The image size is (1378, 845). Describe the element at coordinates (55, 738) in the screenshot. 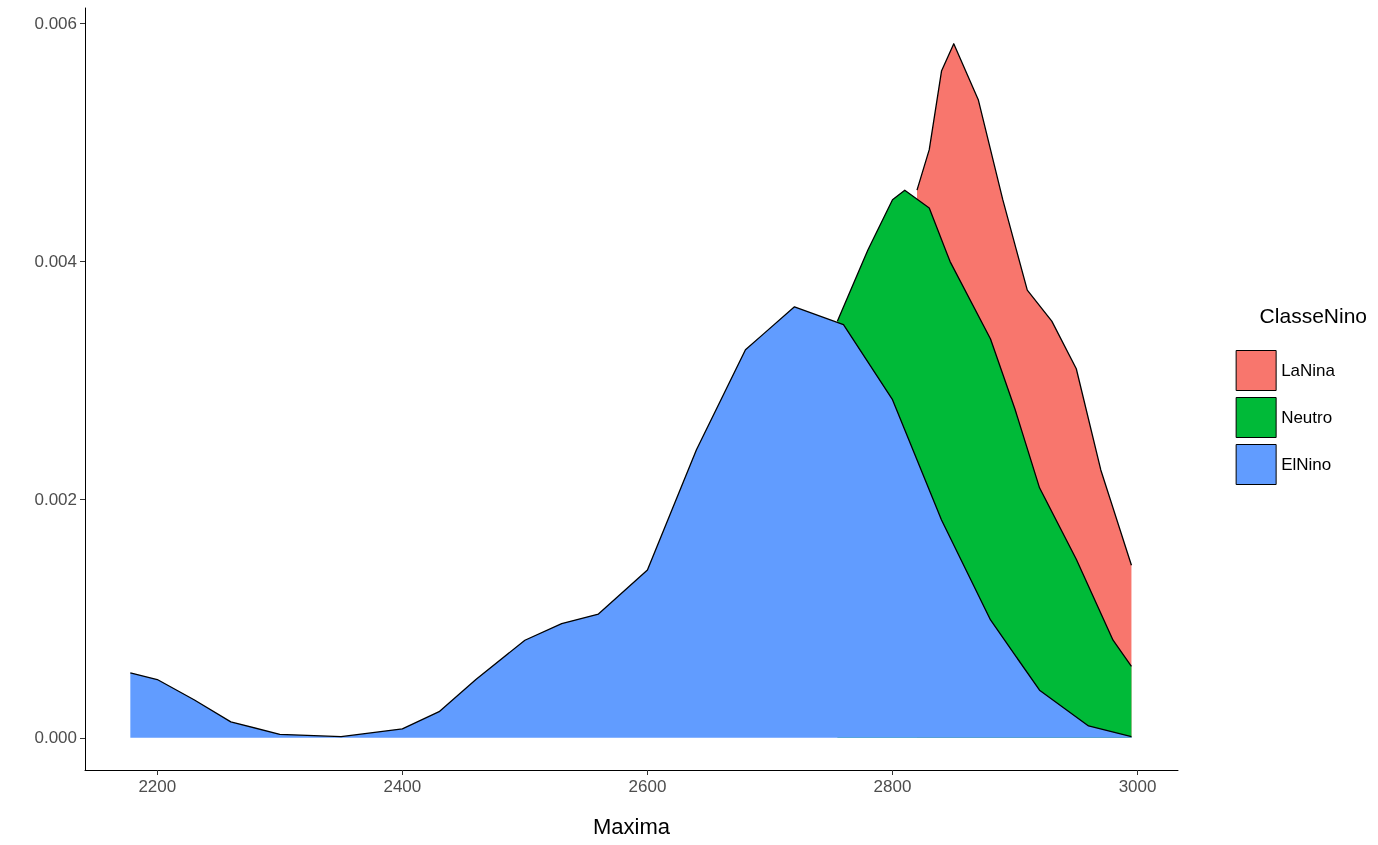

I see `y-tick-label: 0.000` at that location.